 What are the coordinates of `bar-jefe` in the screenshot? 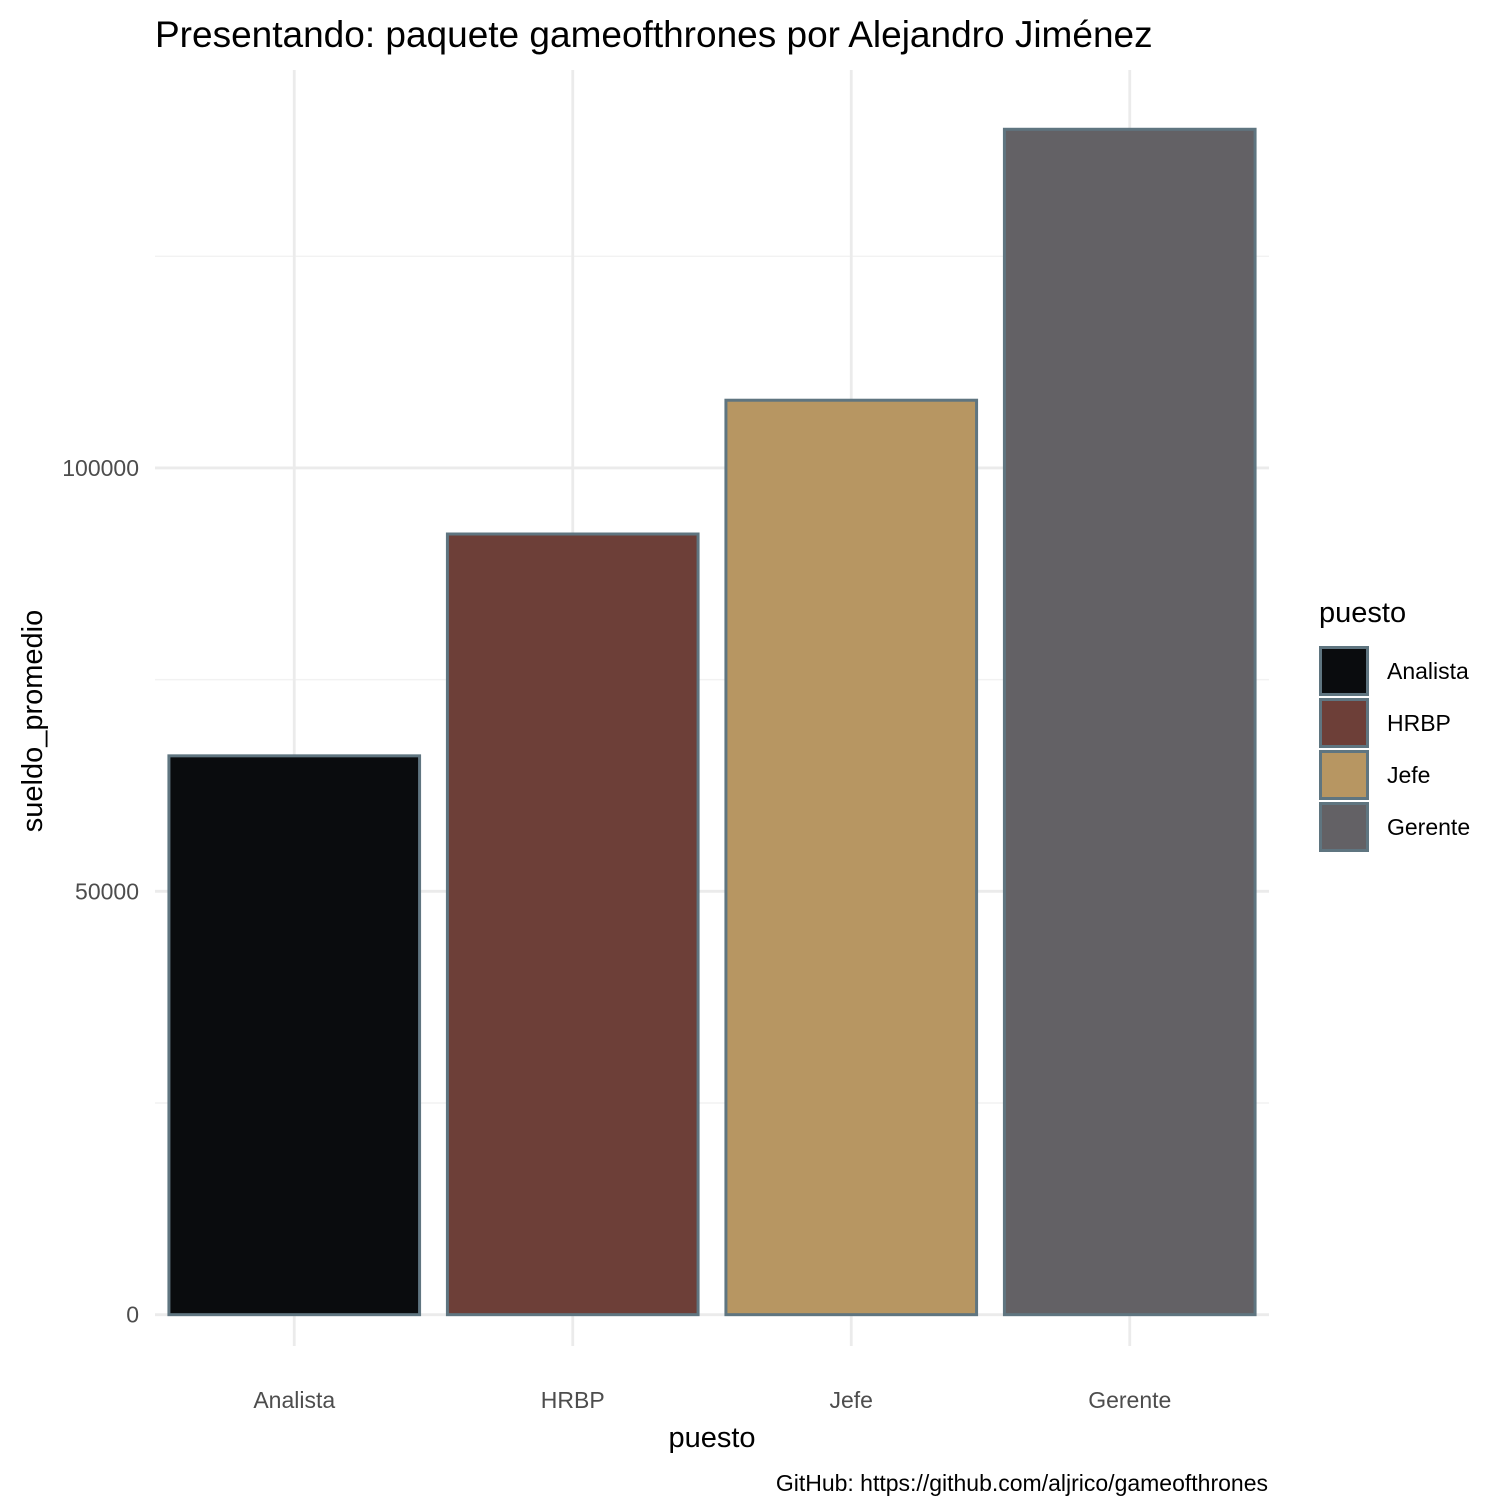 It's located at (851, 857).